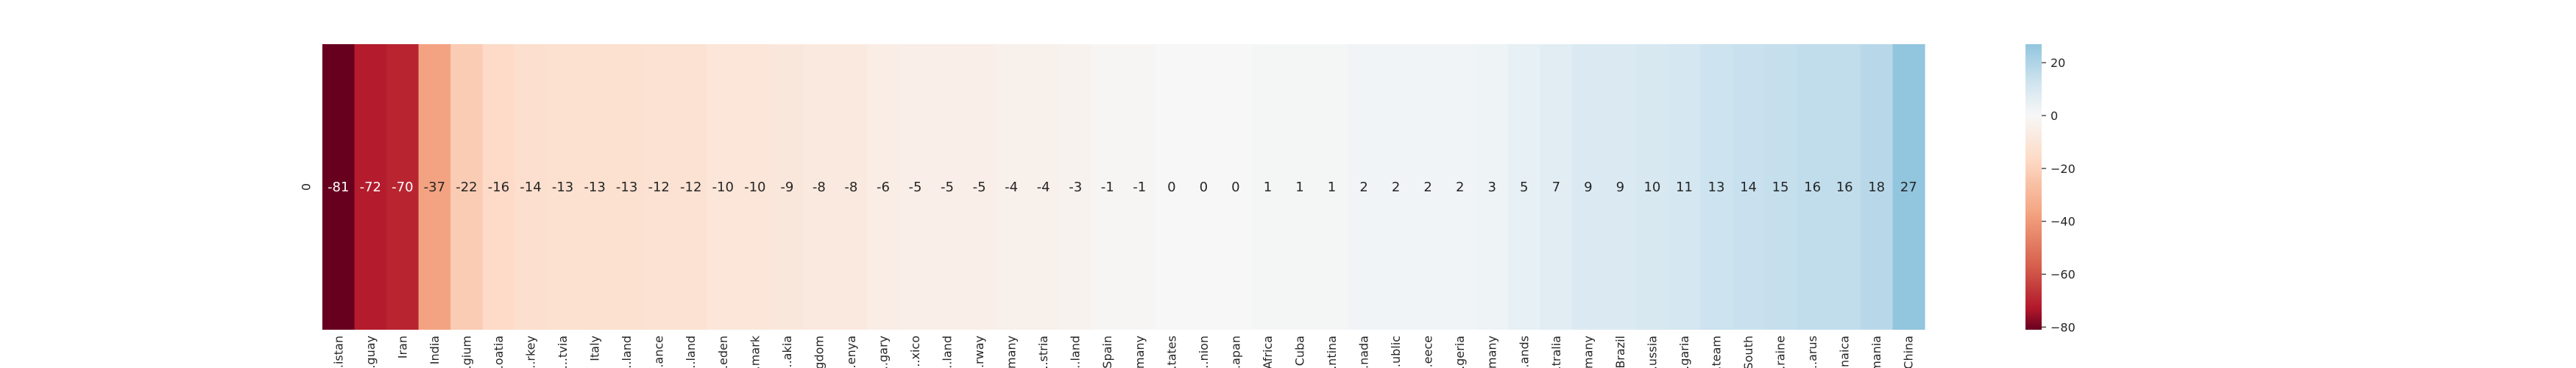  I want to click on cell-value-label: 27, so click(1908, 187).